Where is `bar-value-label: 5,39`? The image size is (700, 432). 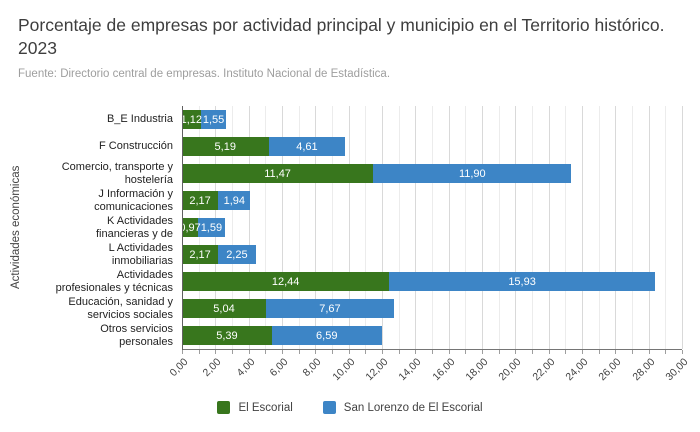 bar-value-label: 5,39 is located at coordinates (227, 335).